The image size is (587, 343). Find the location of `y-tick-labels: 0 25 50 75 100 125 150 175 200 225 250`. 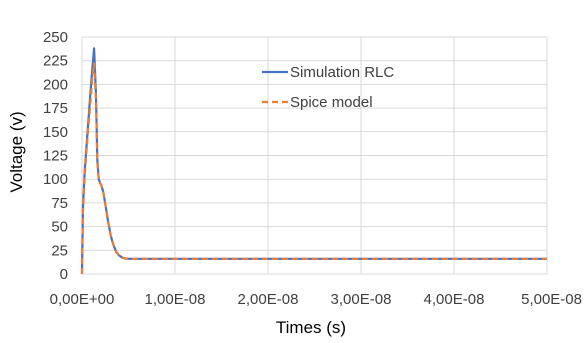

y-tick-labels: 0 25 50 75 100 125 150 175 200 225 250 is located at coordinates (55, 156).